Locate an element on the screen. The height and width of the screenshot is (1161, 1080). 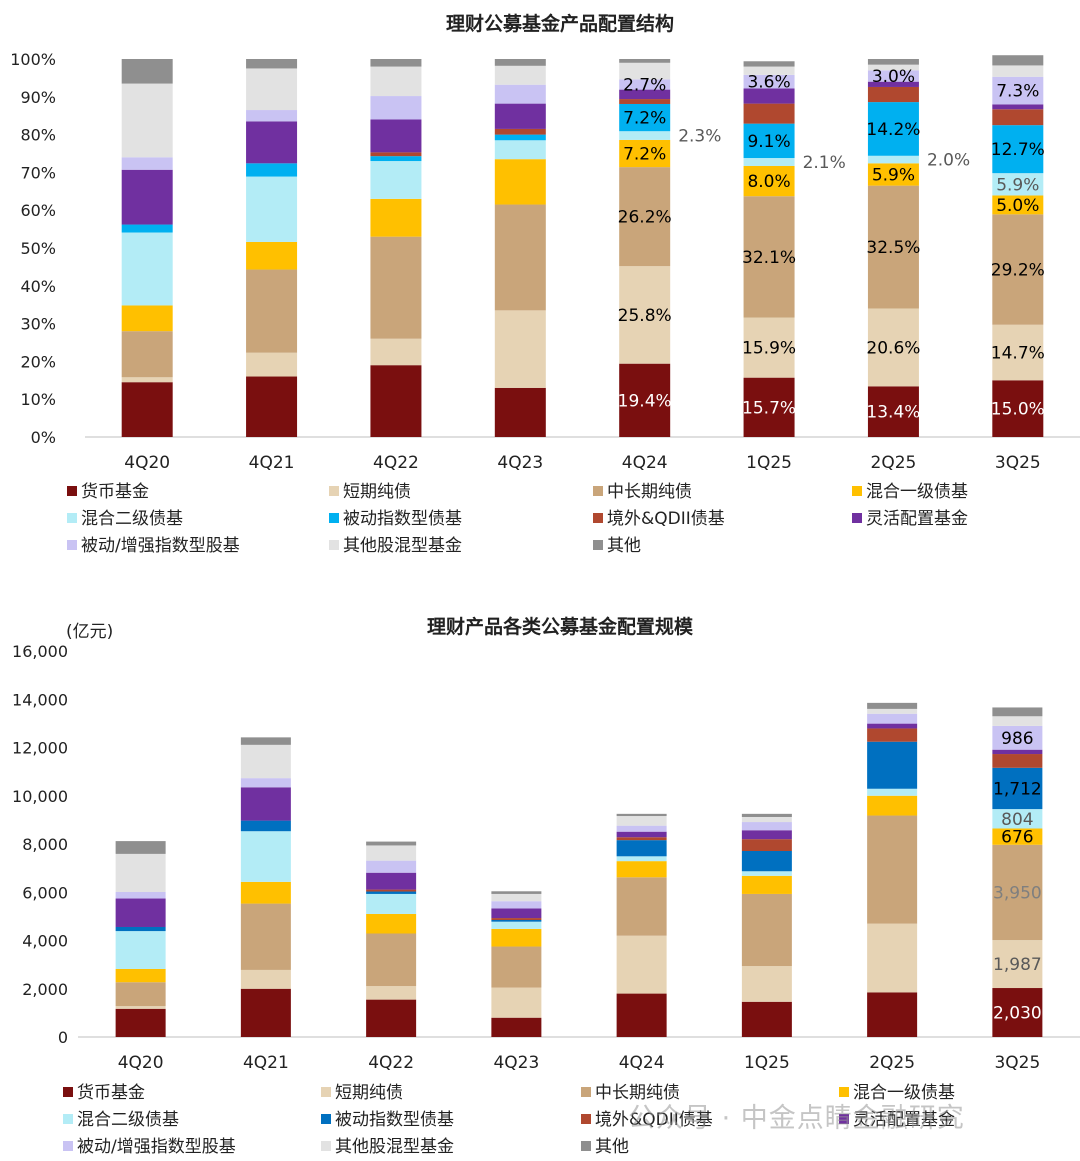
chart-title: 理财产品各类公募基金配置规模 is located at coordinates (560, 626).